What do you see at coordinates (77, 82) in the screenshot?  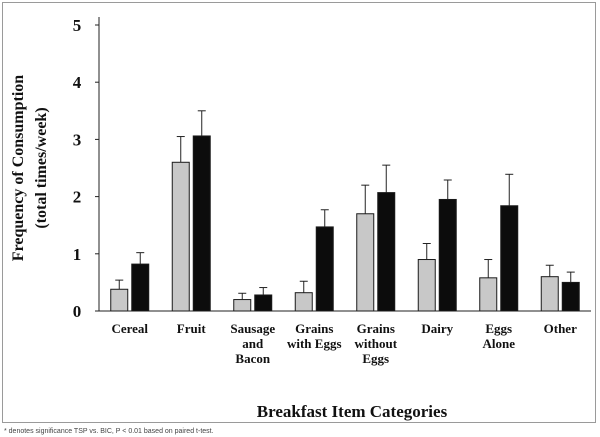 I see `y-tick-label: 4` at bounding box center [77, 82].